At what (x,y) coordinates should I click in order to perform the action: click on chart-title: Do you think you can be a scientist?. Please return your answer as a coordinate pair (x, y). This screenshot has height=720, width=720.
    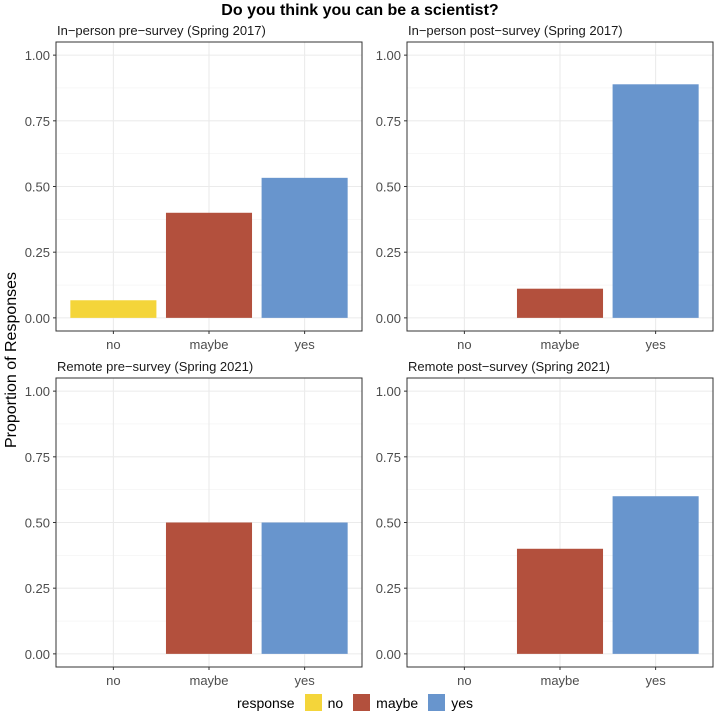
    Looking at the image, I should click on (360, 10).